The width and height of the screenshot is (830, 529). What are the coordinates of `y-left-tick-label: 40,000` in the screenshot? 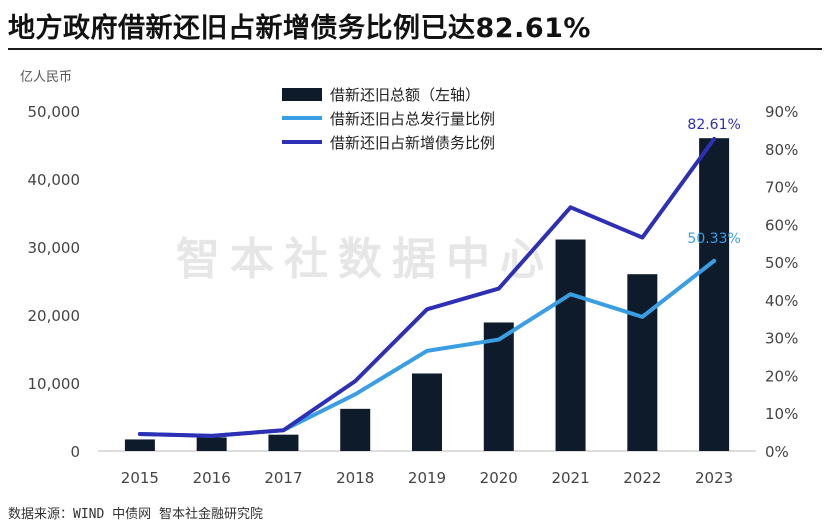 It's located at (54, 180).